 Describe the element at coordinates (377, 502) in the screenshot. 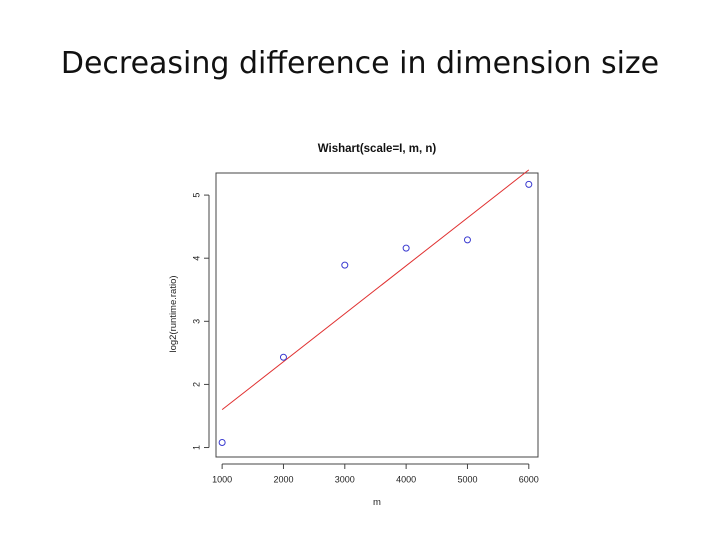

I see `x-axis-label: m` at that location.